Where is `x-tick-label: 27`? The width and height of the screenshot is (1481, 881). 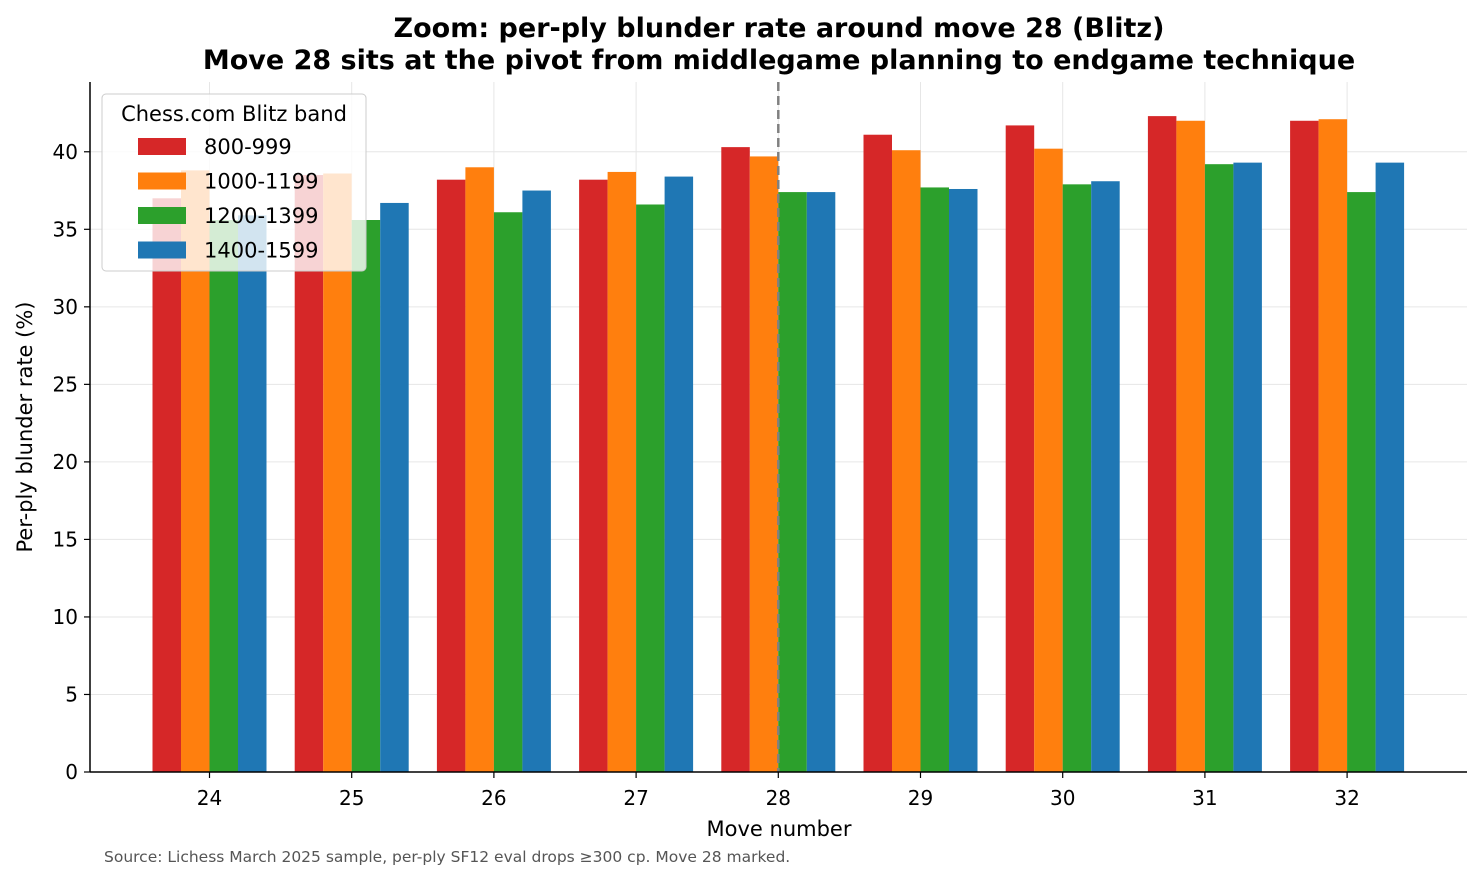 x-tick-label: 27 is located at coordinates (635, 798).